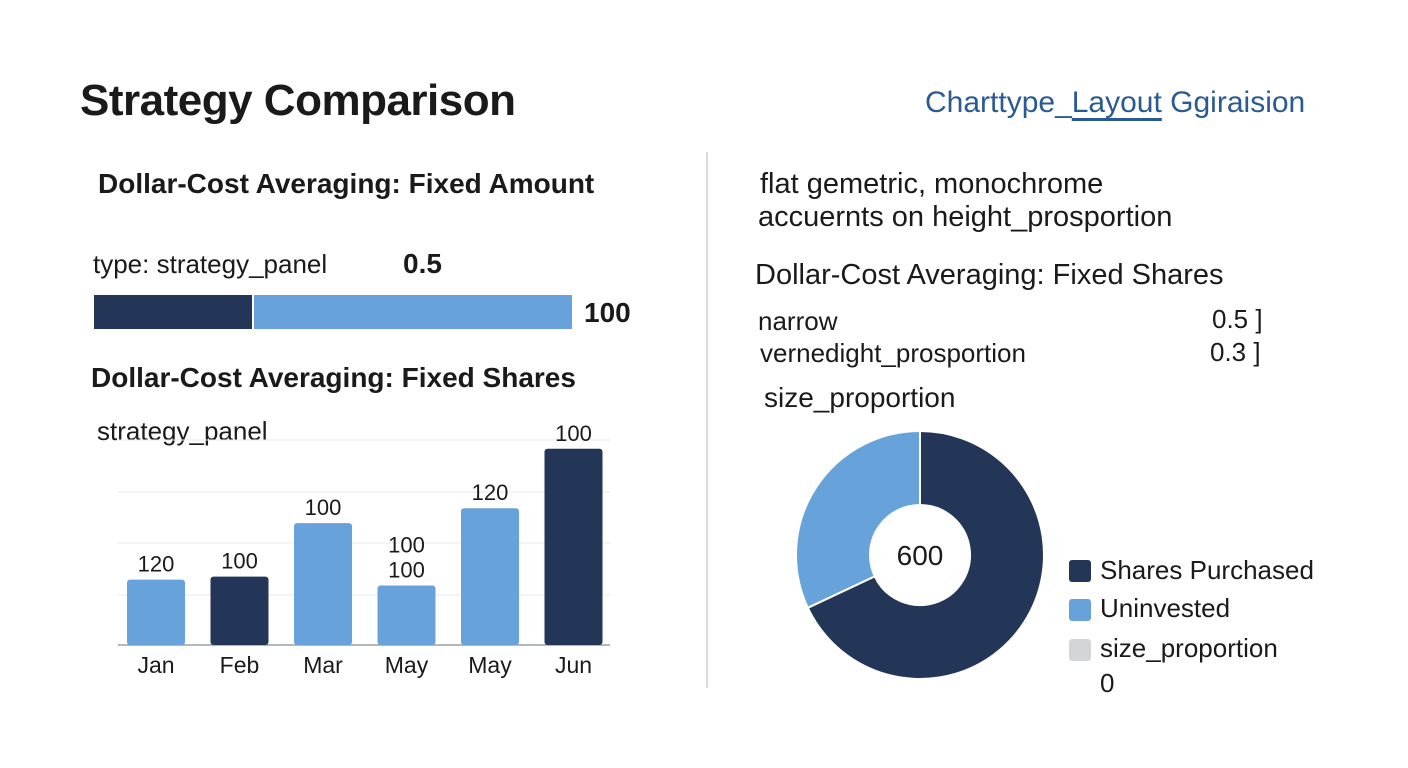 This screenshot has height=768, width=1408. What do you see at coordinates (333, 377) in the screenshot?
I see `fixed-shares-heading: Dollar-Cost Averaging: Fixed Shares` at bounding box center [333, 377].